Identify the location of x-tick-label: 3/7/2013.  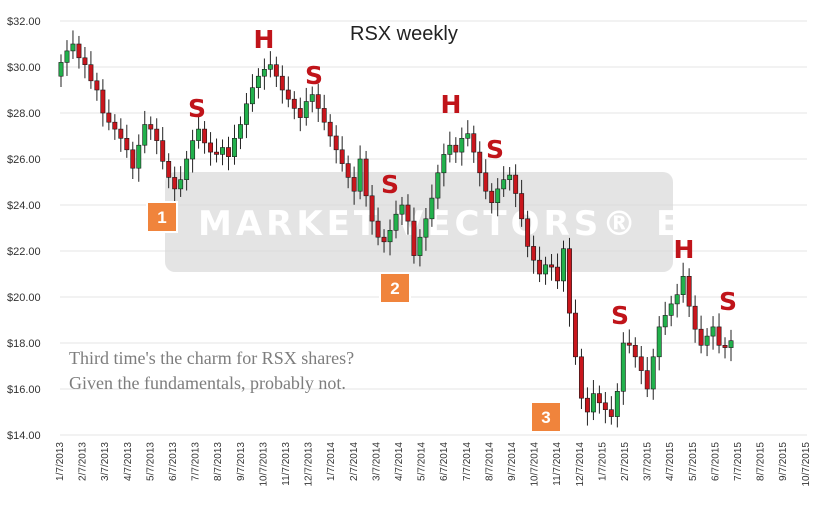
(105, 461).